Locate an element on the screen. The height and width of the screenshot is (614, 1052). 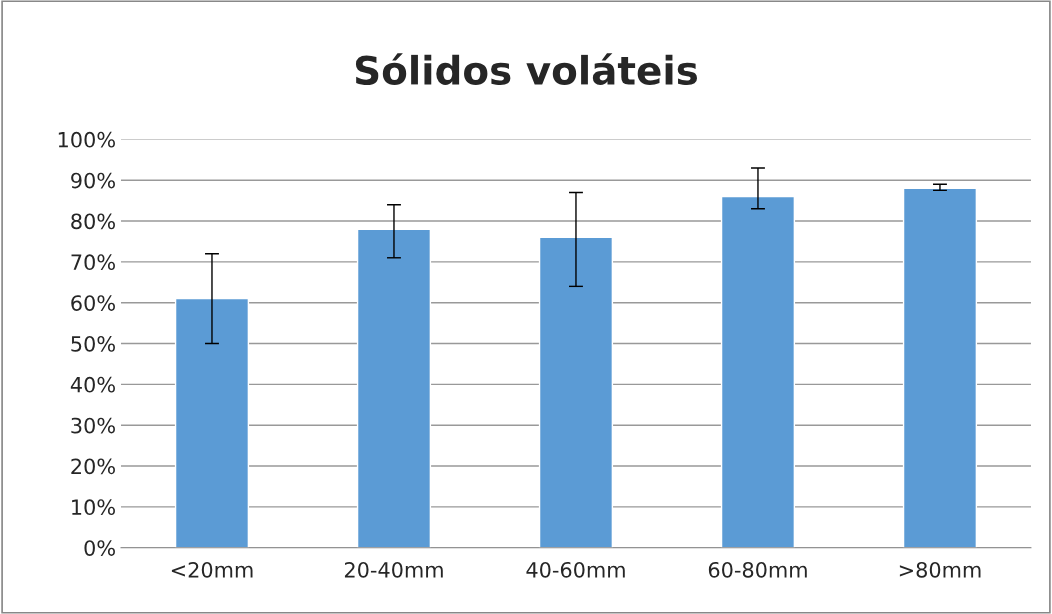
x-tick-label: 20-40mm is located at coordinates (393, 569).